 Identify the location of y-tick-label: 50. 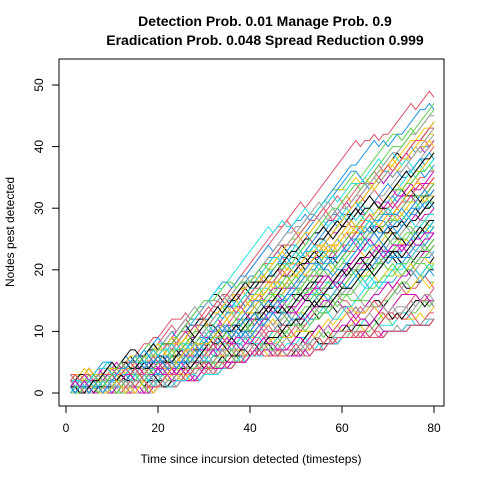
(39, 85).